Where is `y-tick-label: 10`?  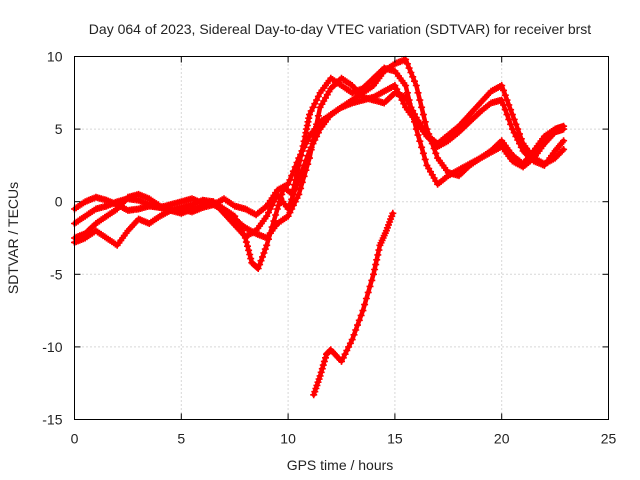
y-tick-label: 10 is located at coordinates (55, 57).